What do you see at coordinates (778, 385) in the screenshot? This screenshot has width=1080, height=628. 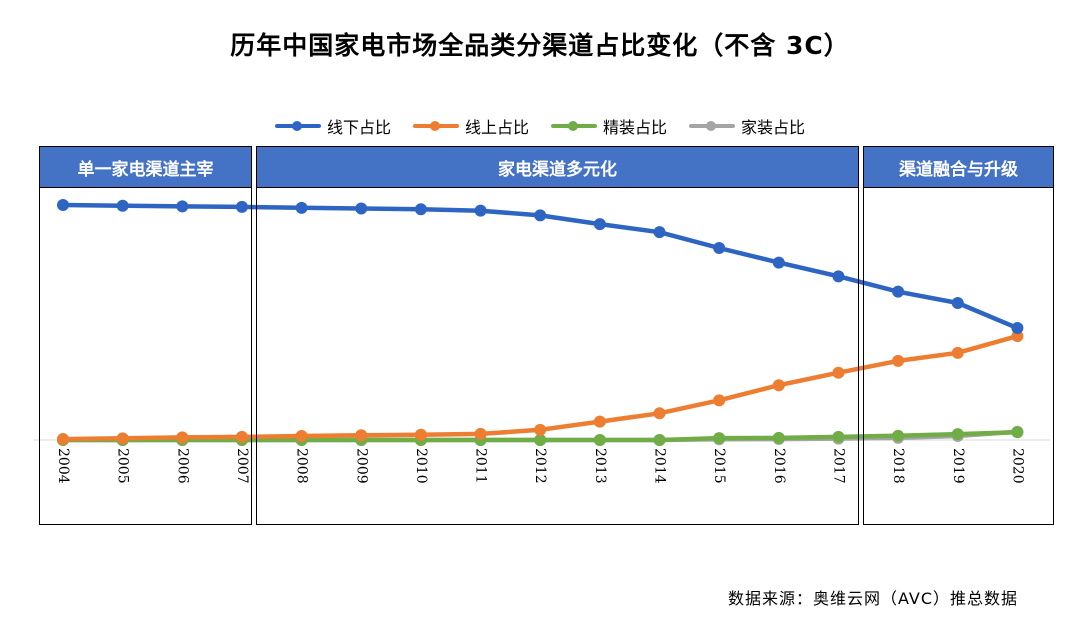 I see `point-s1-2016` at bounding box center [778, 385].